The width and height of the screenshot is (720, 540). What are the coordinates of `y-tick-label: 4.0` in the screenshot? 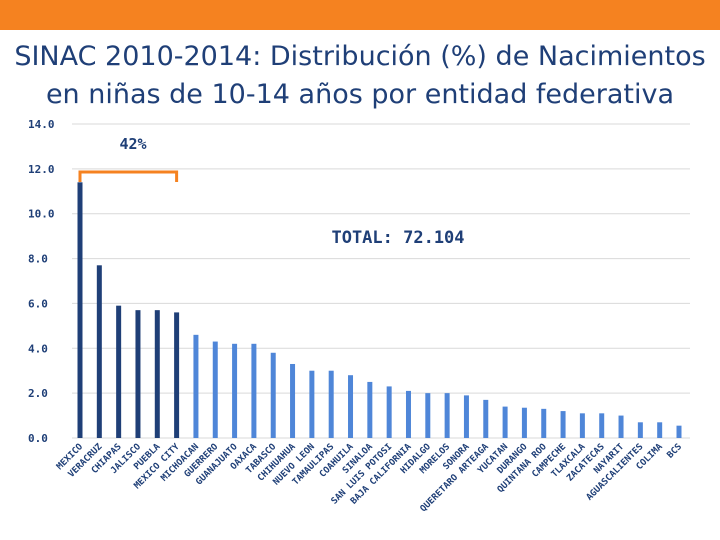 It's located at (38, 348).